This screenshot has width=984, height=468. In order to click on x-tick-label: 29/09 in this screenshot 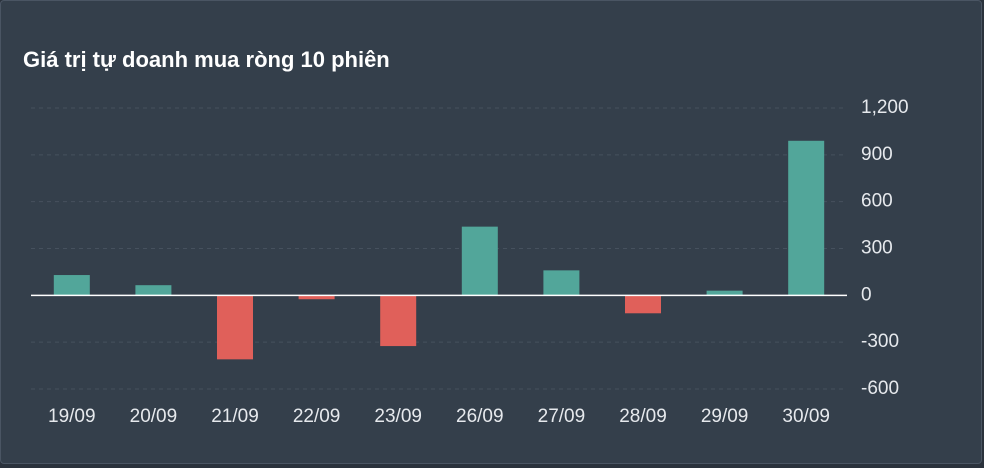, I will do `click(725, 416)`.